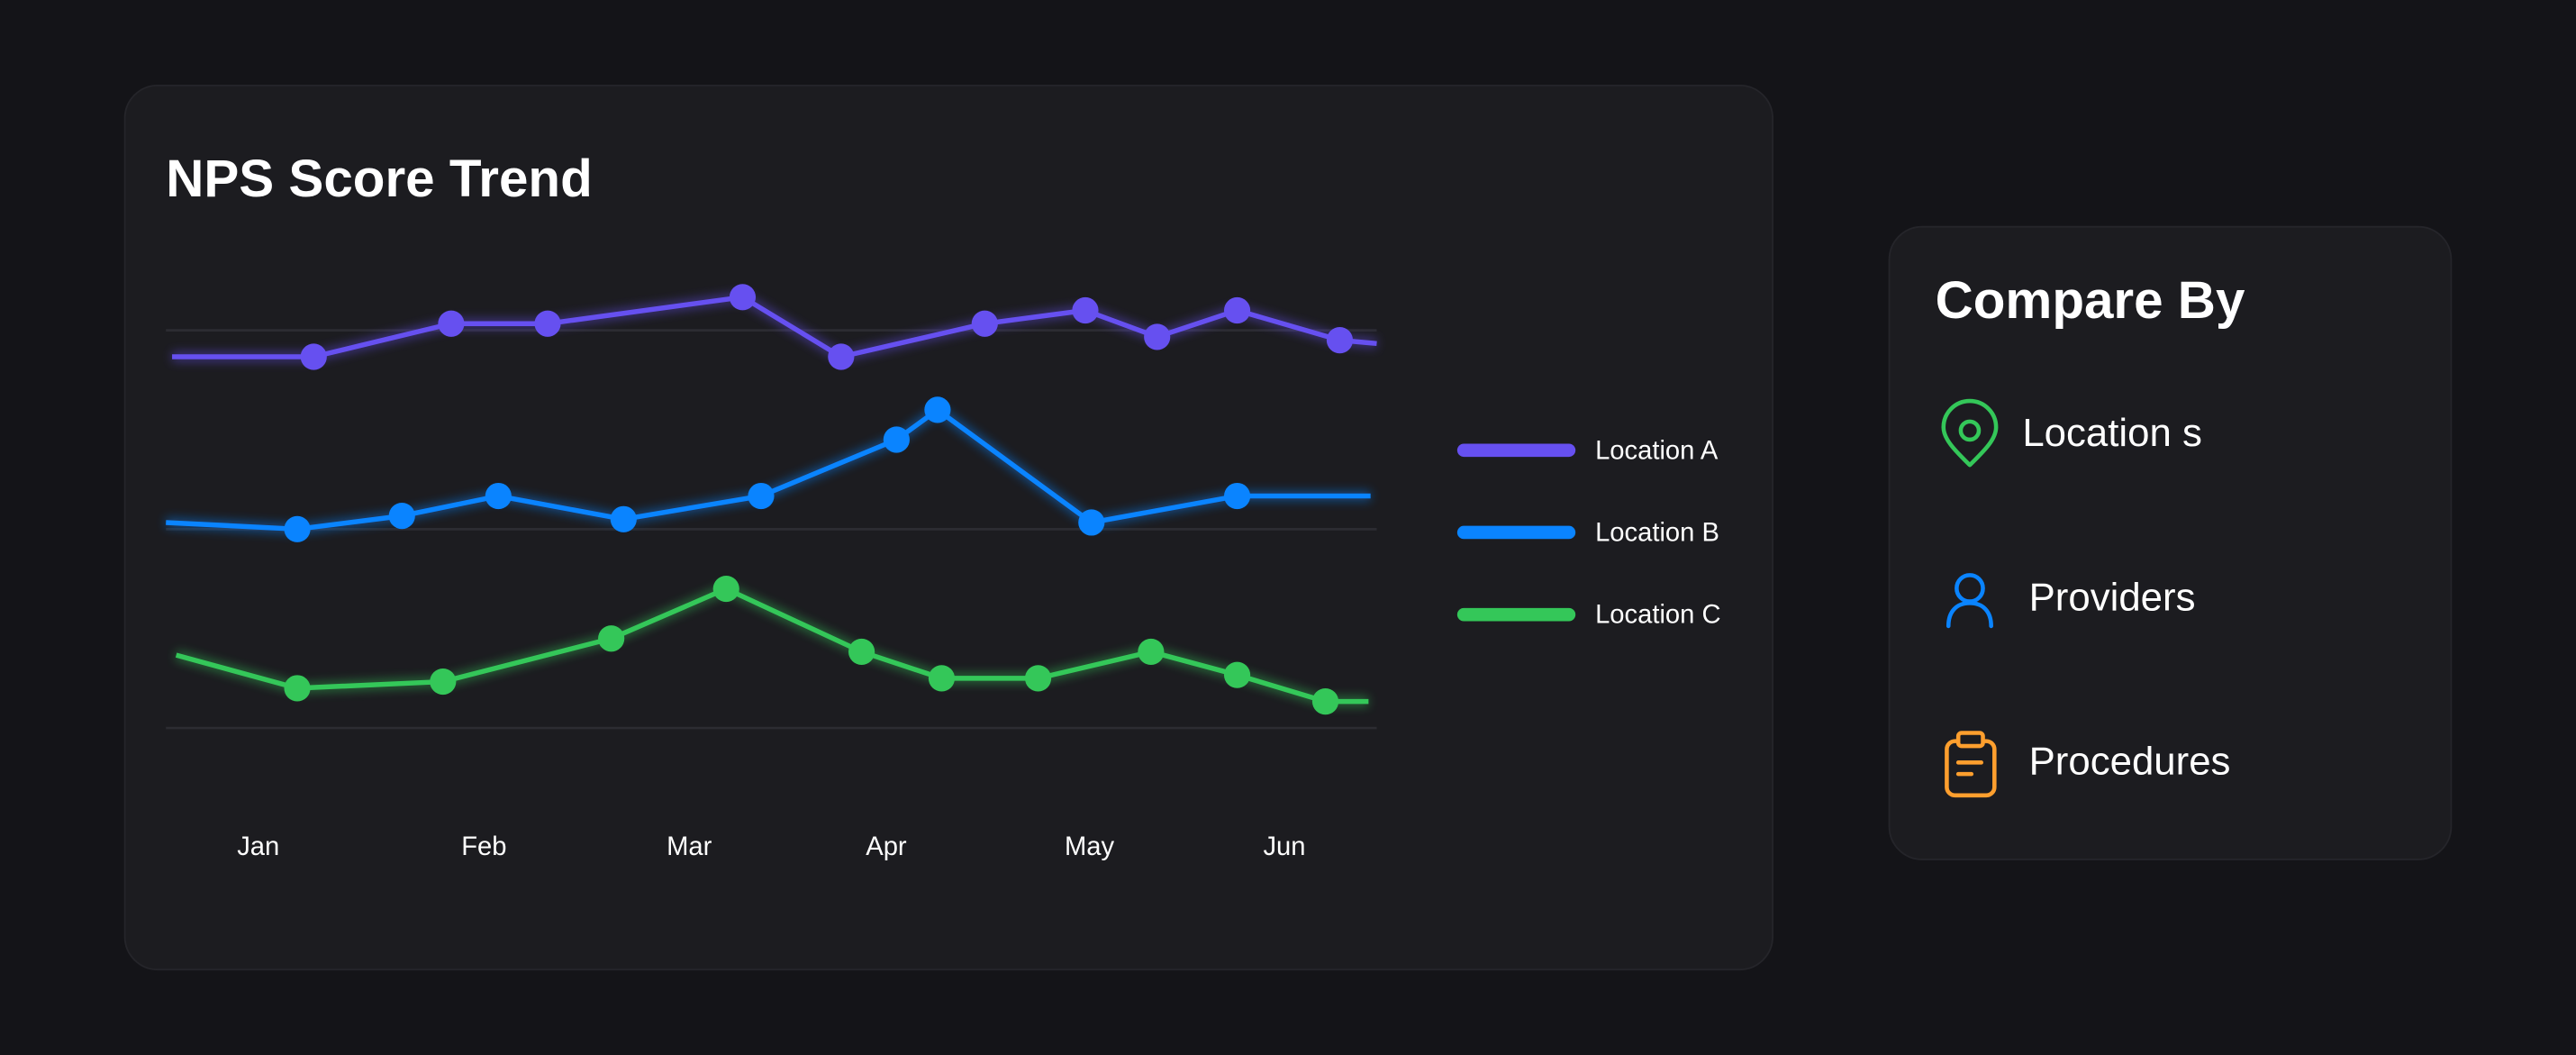 This screenshot has width=2576, height=1055. I want to click on location-icon, so click(1970, 433).